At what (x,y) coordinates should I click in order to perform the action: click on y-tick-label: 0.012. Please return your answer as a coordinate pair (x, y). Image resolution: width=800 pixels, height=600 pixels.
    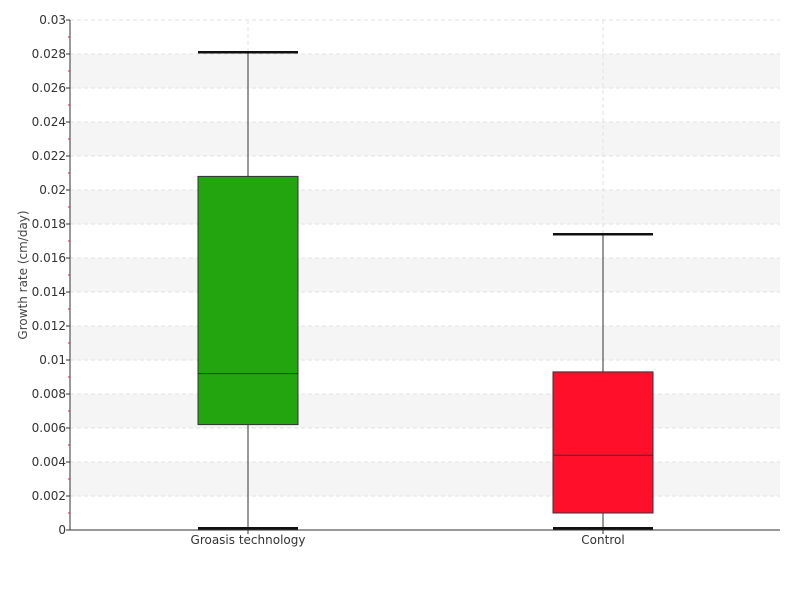
    Looking at the image, I should click on (49, 326).